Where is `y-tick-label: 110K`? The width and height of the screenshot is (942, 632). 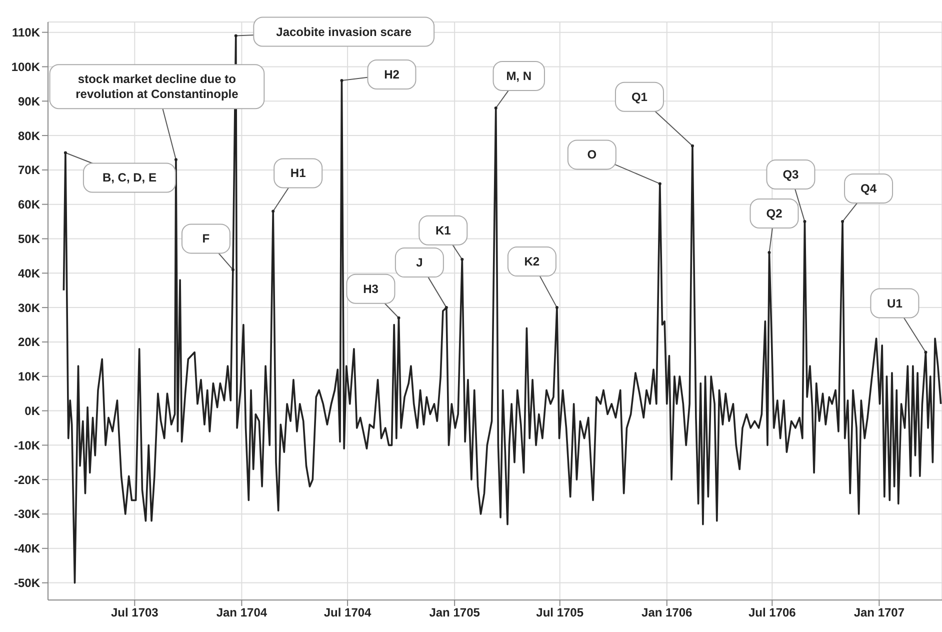 y-tick-label: 110K is located at coordinates (26, 33).